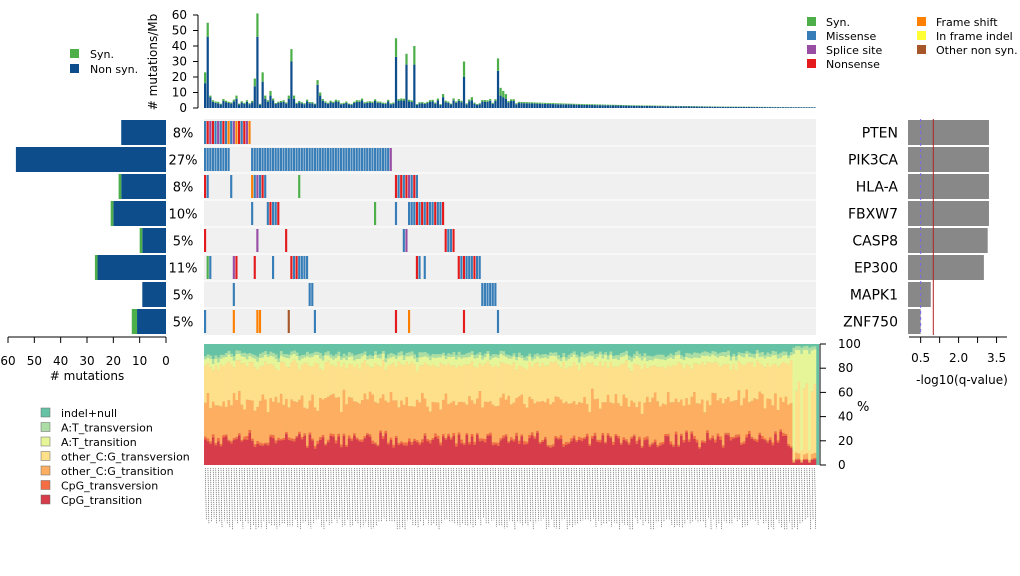 Image resolution: width=1020 pixels, height=576 pixels. What do you see at coordinates (102, 54) in the screenshot?
I see `legend-syn-label: Syn.` at bounding box center [102, 54].